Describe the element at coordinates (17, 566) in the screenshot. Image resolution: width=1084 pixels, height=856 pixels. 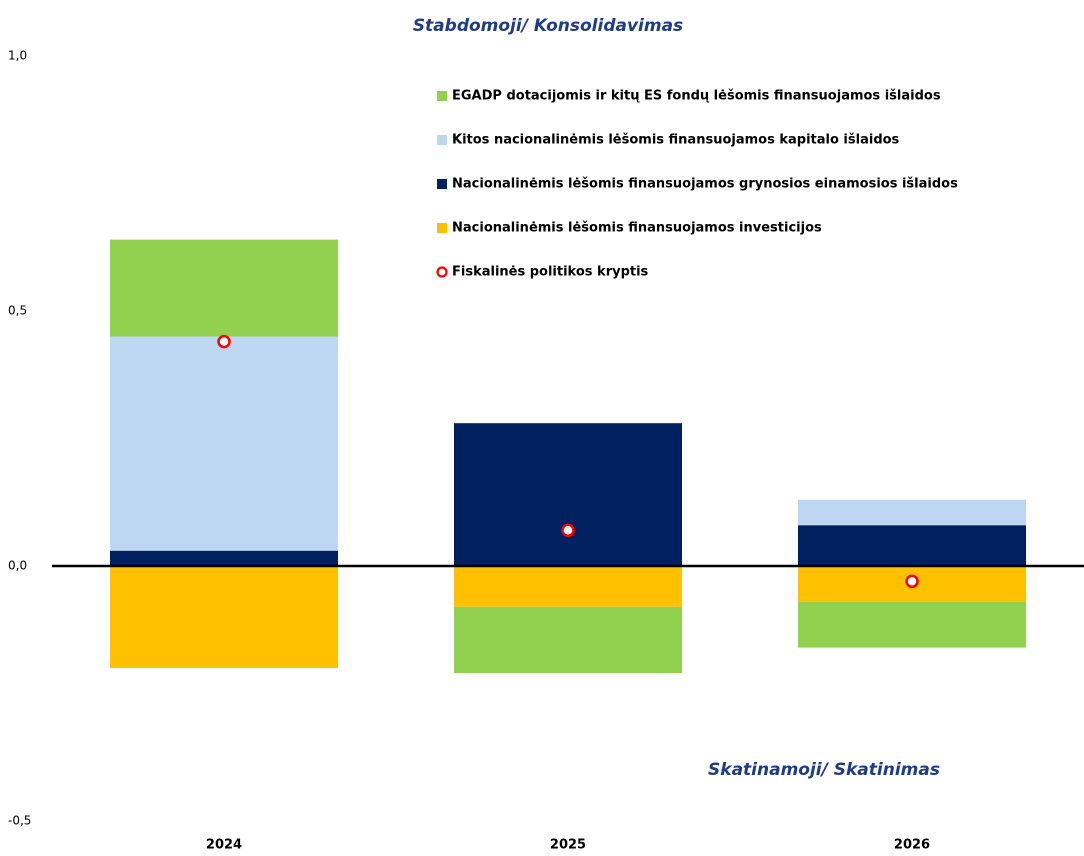
I see `y-tick-label: 0,0` at that location.